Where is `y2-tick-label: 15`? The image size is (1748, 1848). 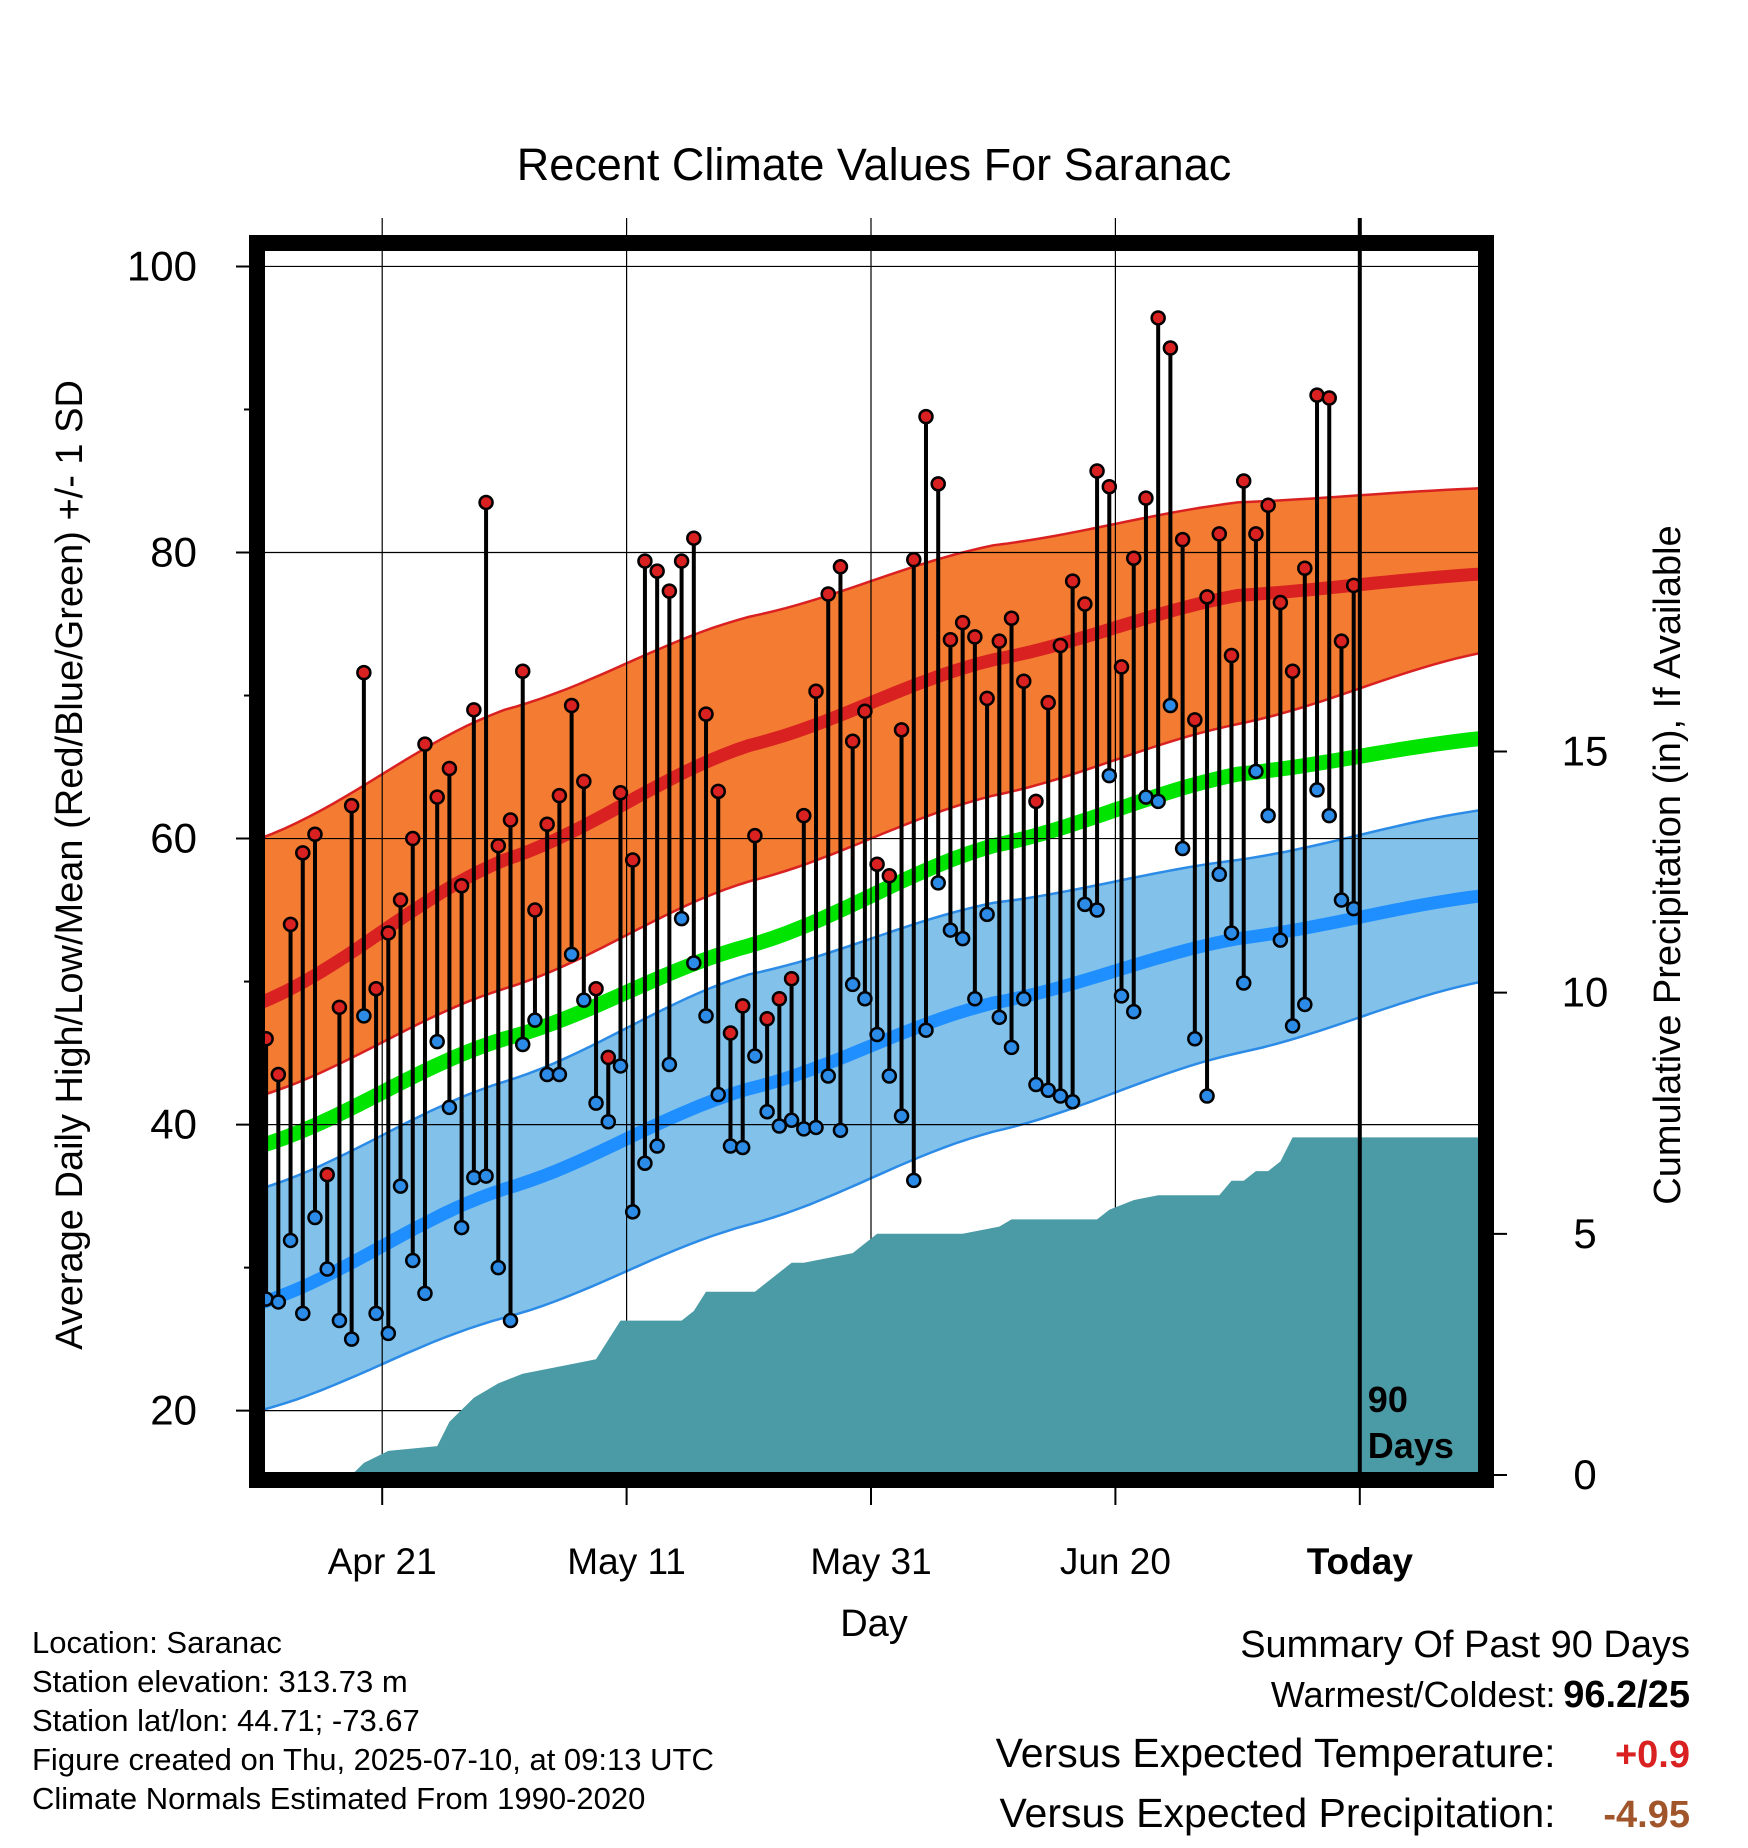 y2-tick-label: 15 is located at coordinates (1585, 750).